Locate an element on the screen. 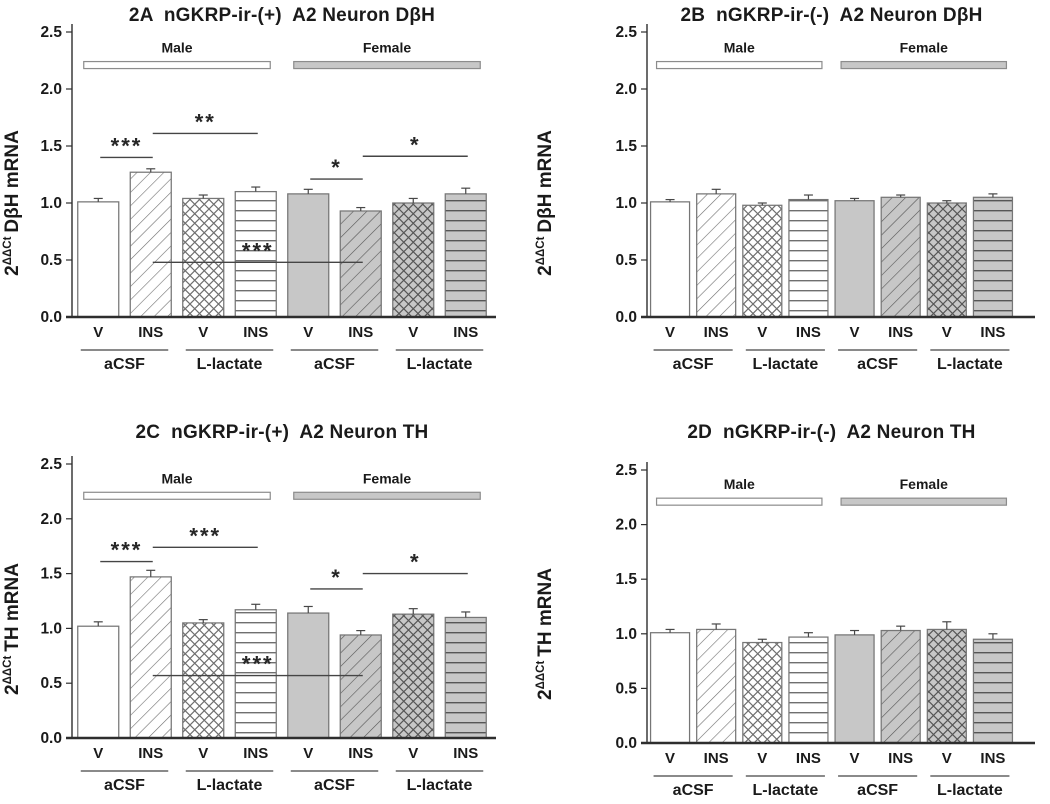 The width and height of the screenshot is (1050, 804). panel-2c-title: 2C nGKRP-ir-(+) A2 Neuron TH is located at coordinates (282, 432).